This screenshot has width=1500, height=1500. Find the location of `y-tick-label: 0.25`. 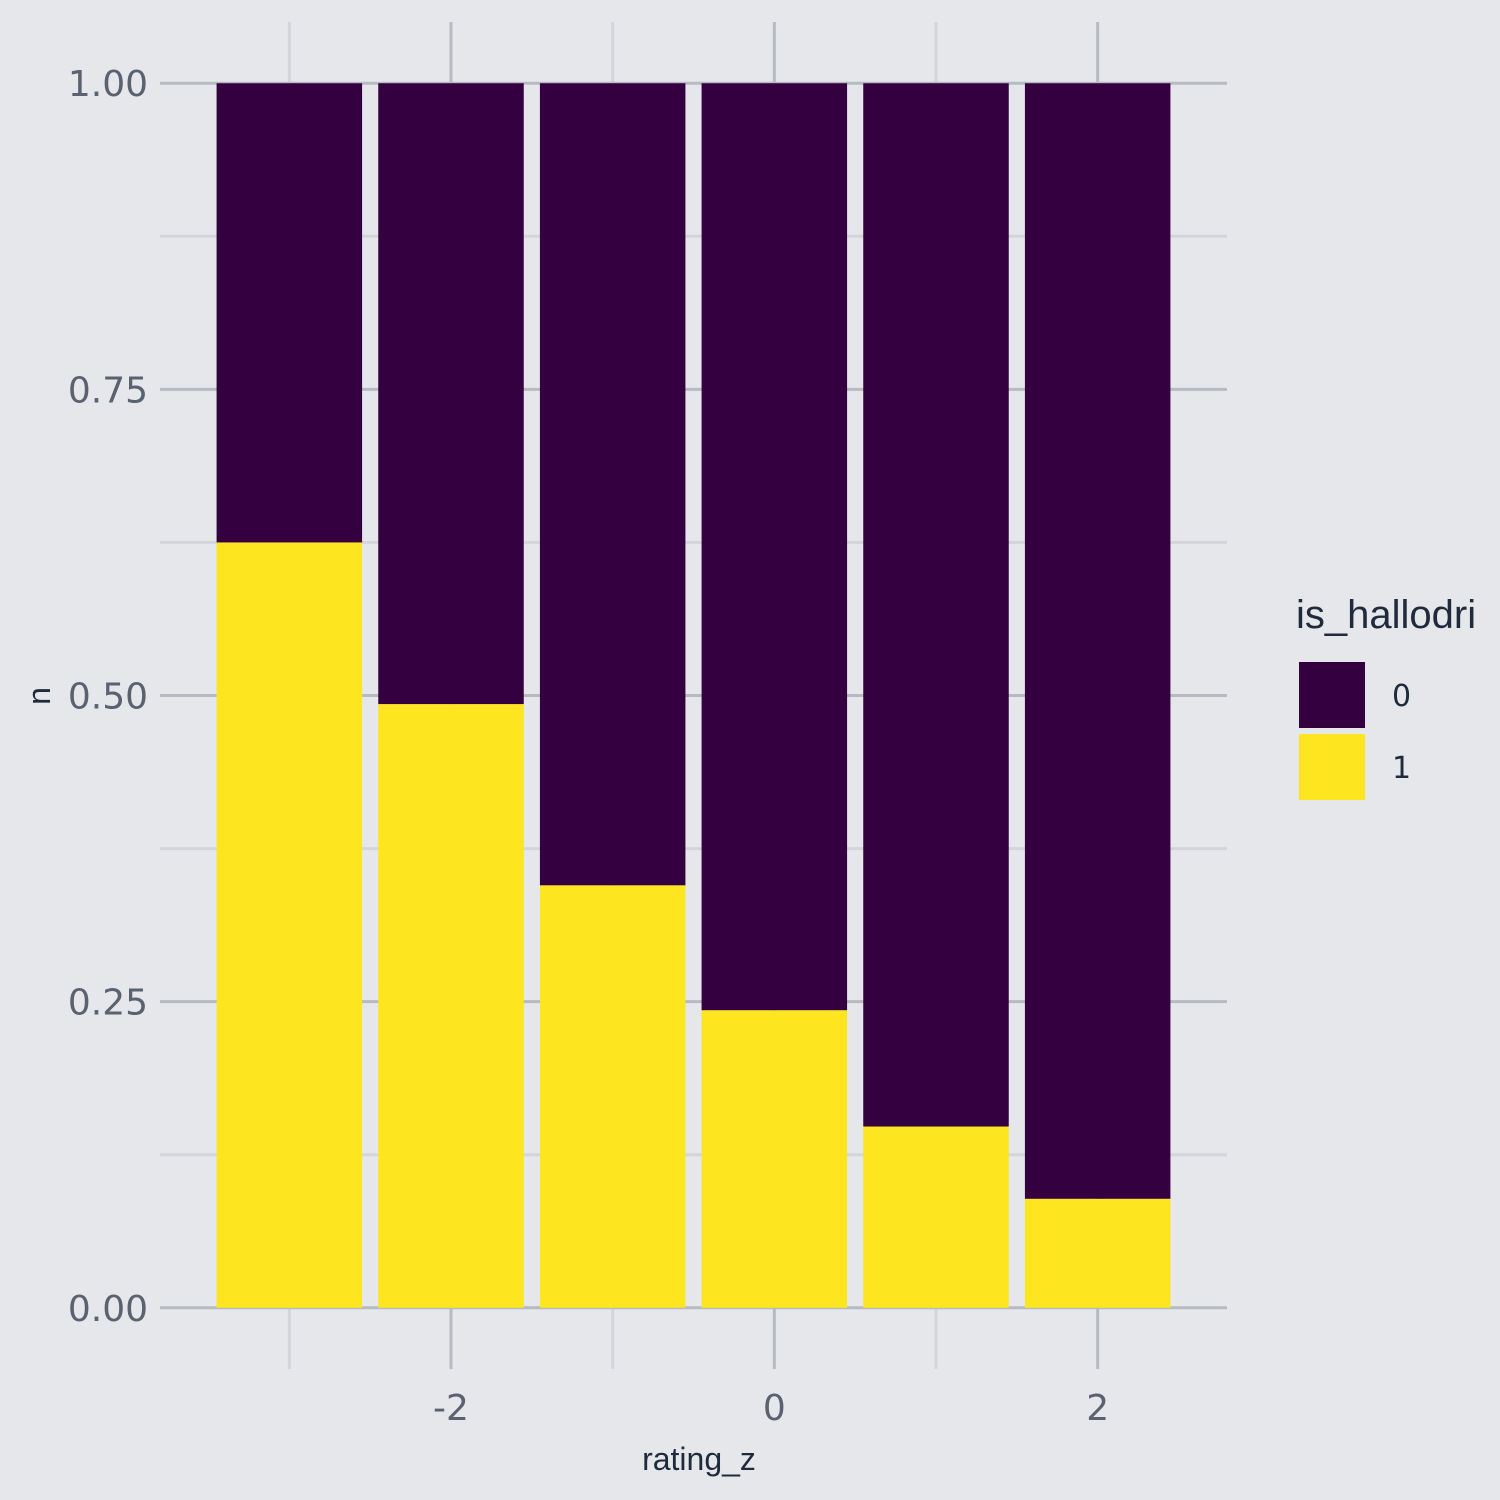

y-tick-label: 0.25 is located at coordinates (108, 1003).